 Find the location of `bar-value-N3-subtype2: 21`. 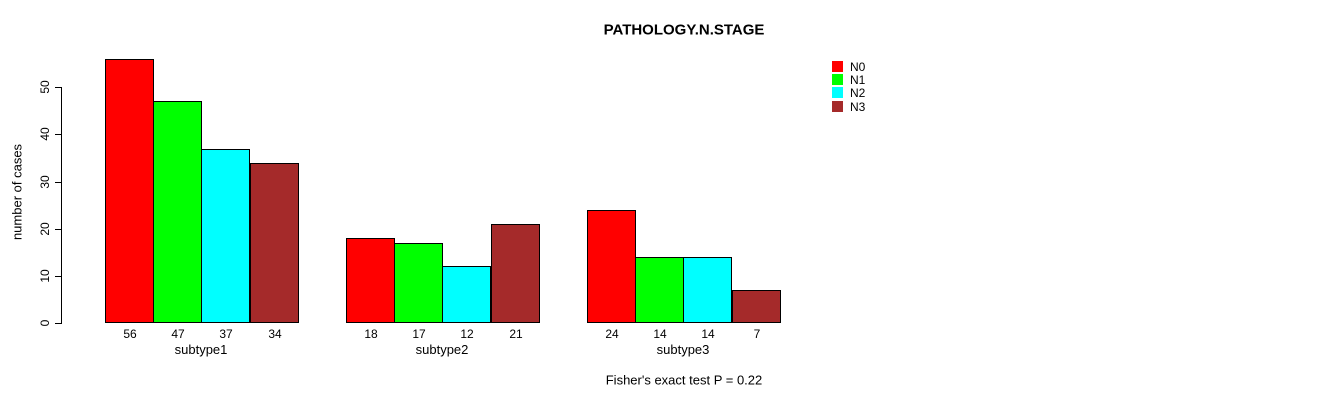

bar-value-N3-subtype2: 21 is located at coordinates (516, 334).